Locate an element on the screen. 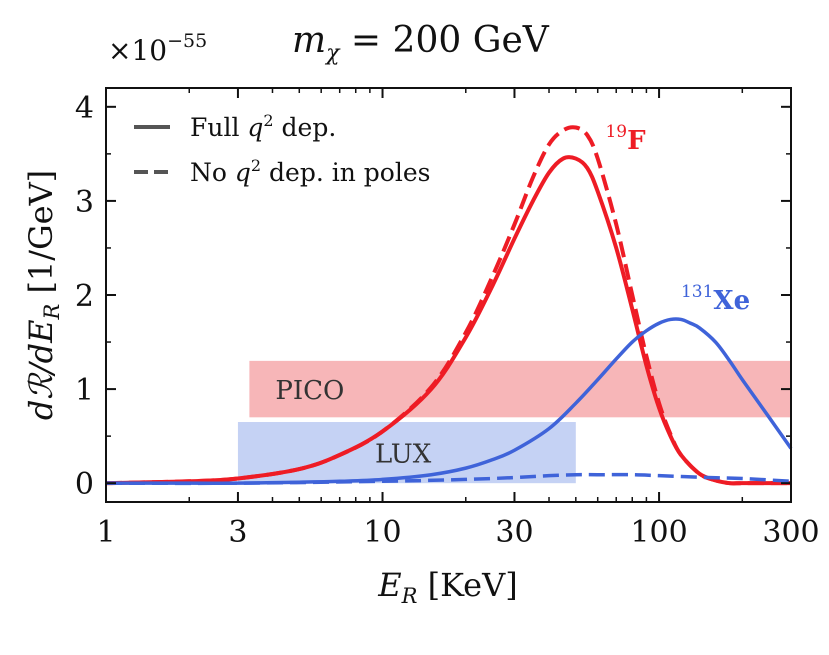 This screenshot has width=829, height=655. pico-band-label: PICO is located at coordinates (309, 391).